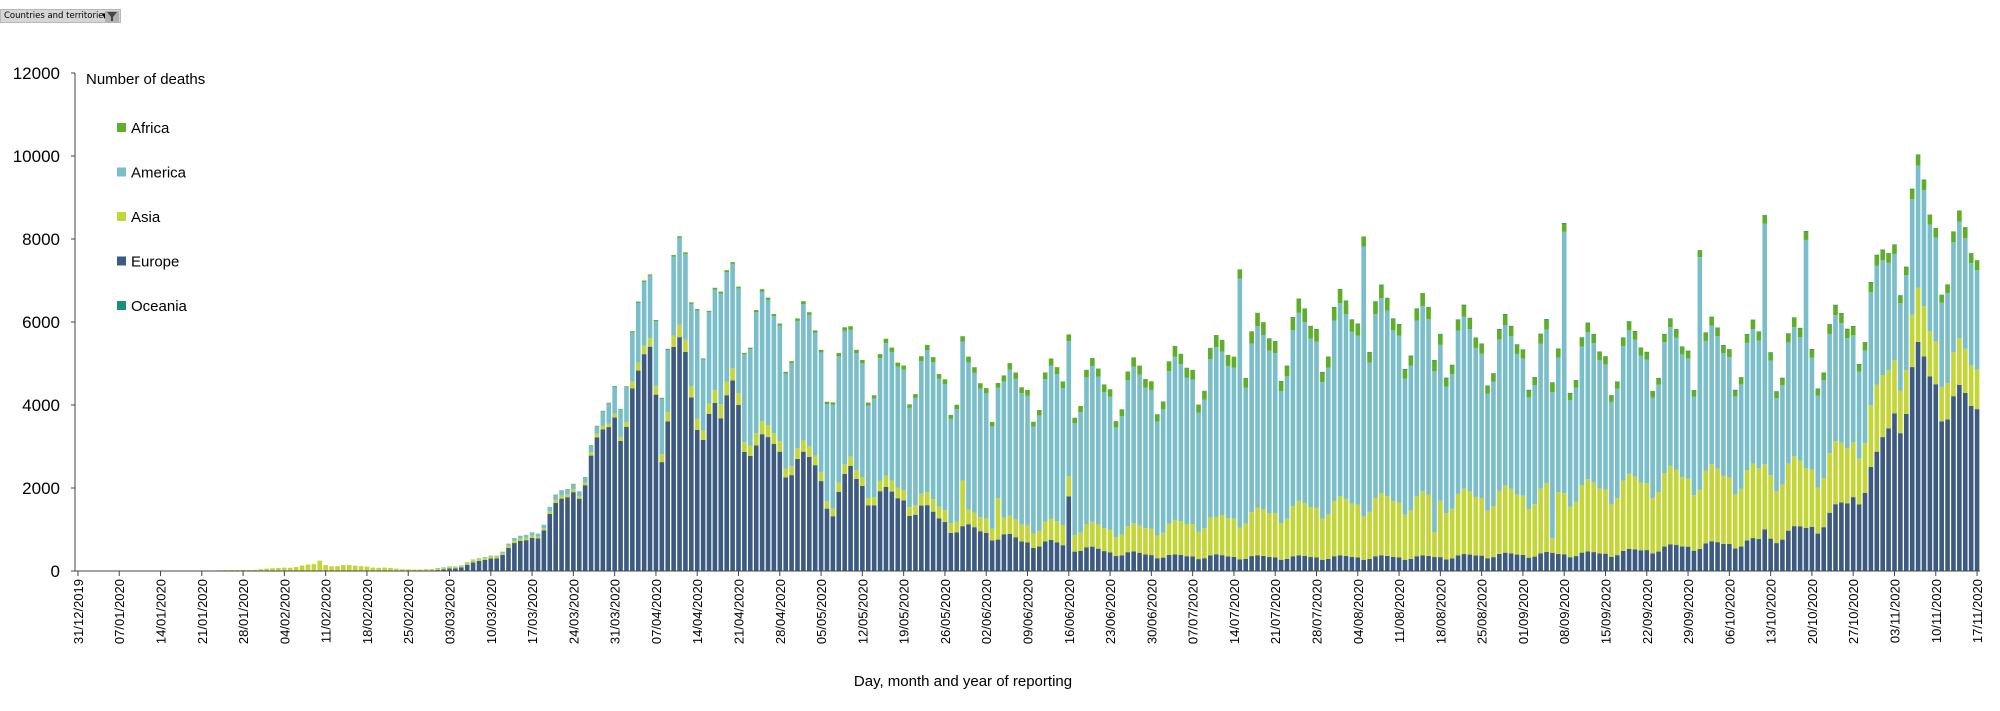 The image size is (2000, 711). I want to click on legend-label-asia: Asia, so click(146, 217).